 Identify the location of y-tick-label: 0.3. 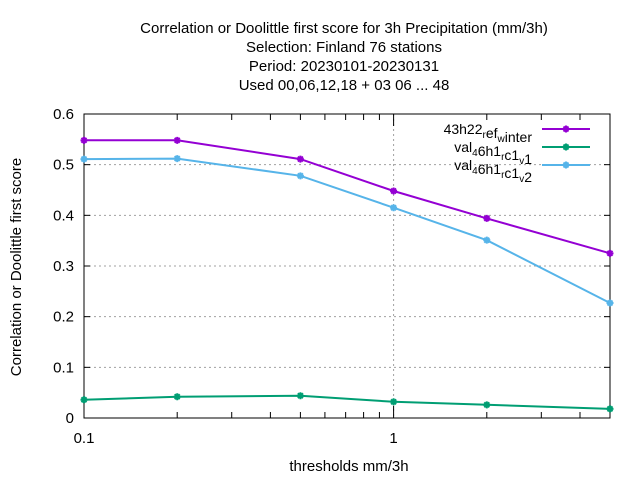
(63, 266).